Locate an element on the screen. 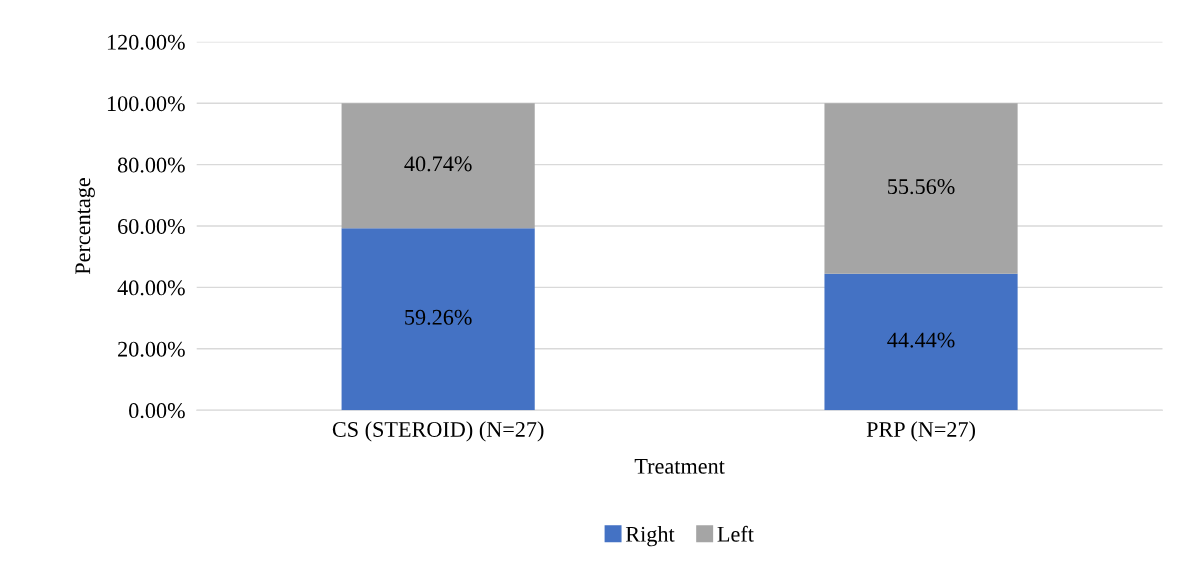  data-label: 59.26% is located at coordinates (438, 317).